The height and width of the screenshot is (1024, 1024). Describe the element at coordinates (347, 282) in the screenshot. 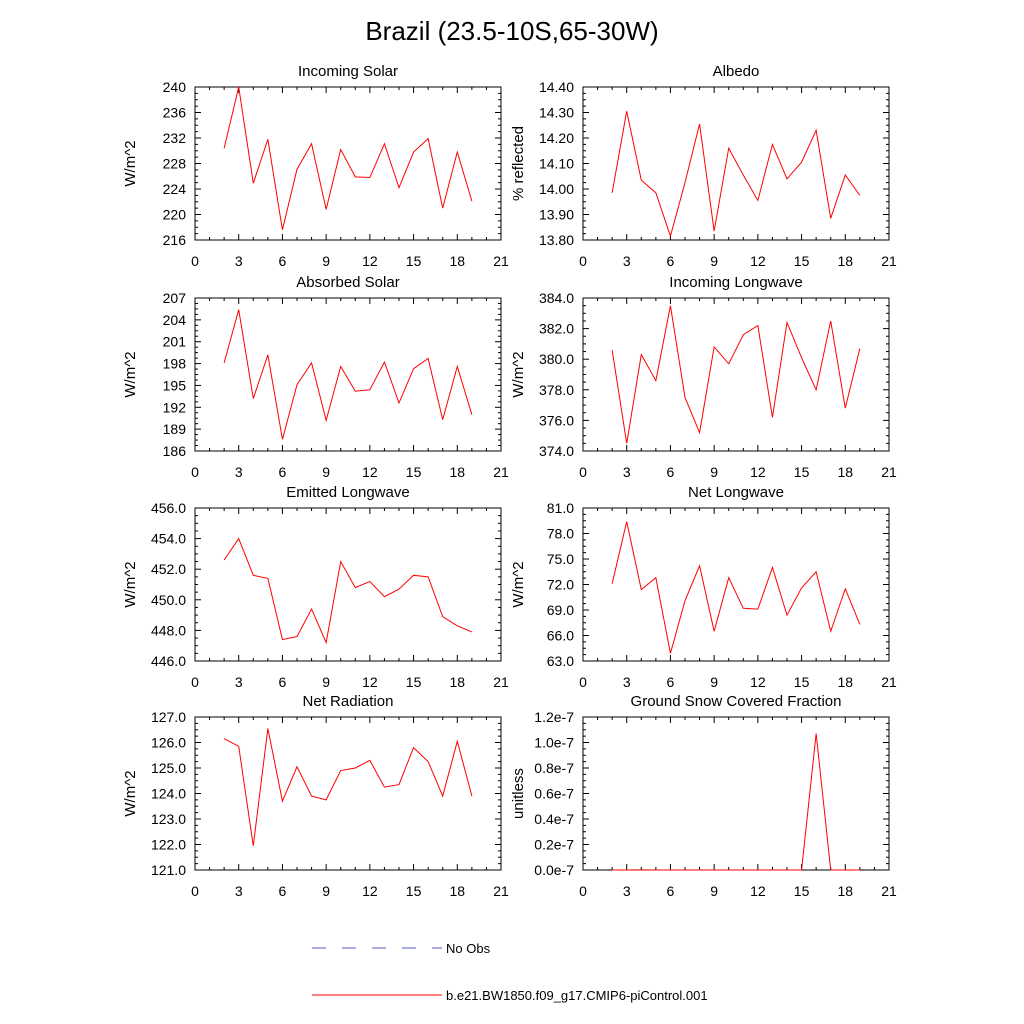

I see `panel-title: Absorbed Solar` at that location.